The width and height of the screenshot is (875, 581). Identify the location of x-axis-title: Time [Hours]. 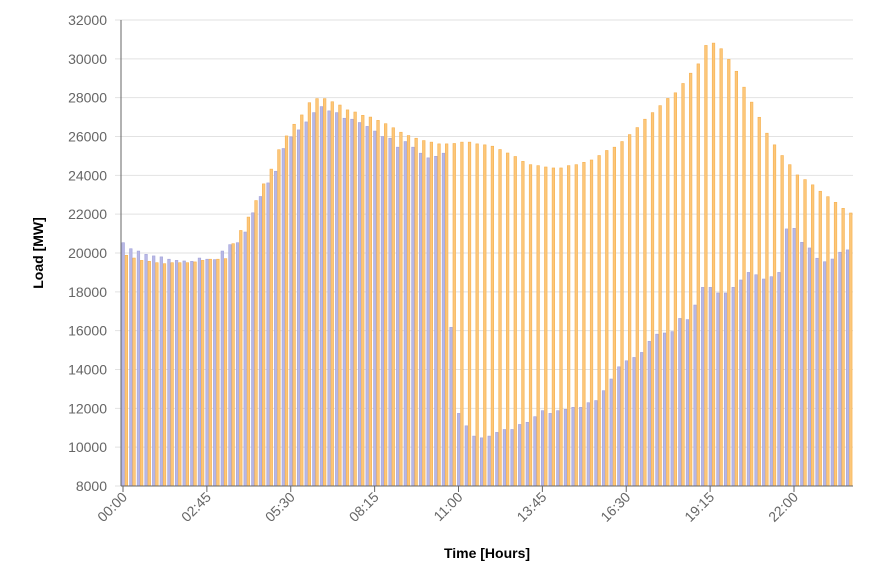
(487, 553).